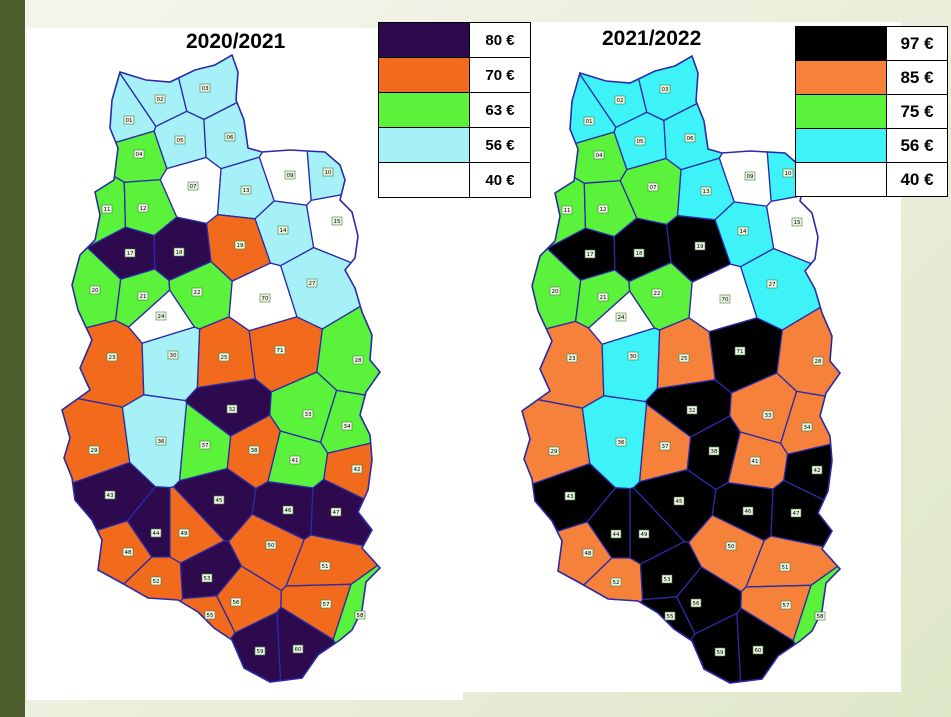 The height and width of the screenshot is (717, 951). I want to click on zone-label-44: 44, so click(156, 533).